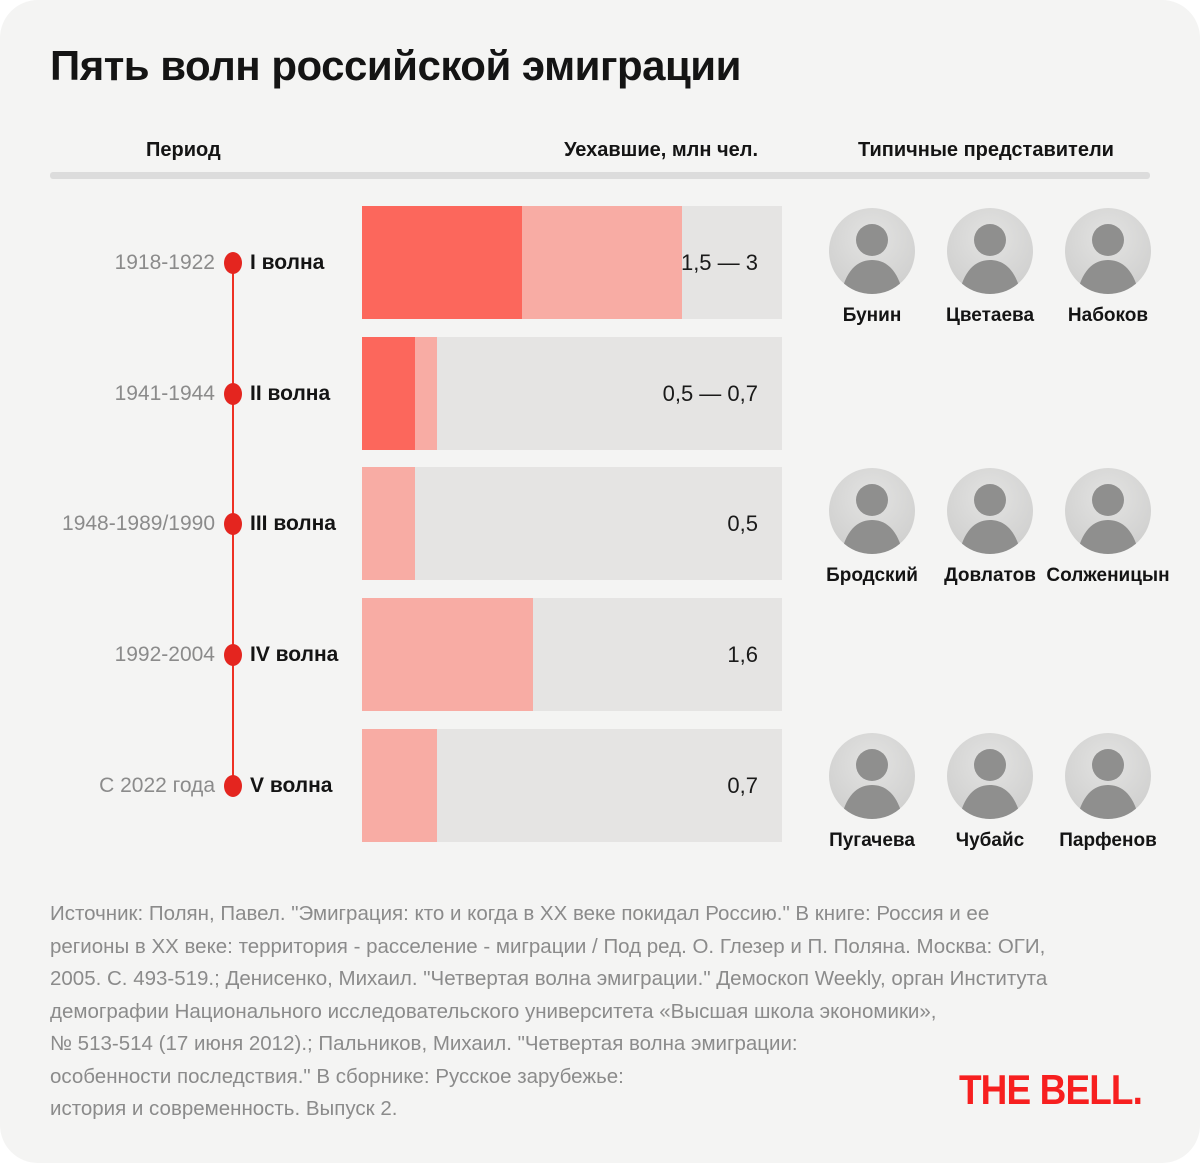 Image resolution: width=1200 pixels, height=1163 pixels. Describe the element at coordinates (290, 393) in the screenshot. I see `wave-label: II волна` at that location.